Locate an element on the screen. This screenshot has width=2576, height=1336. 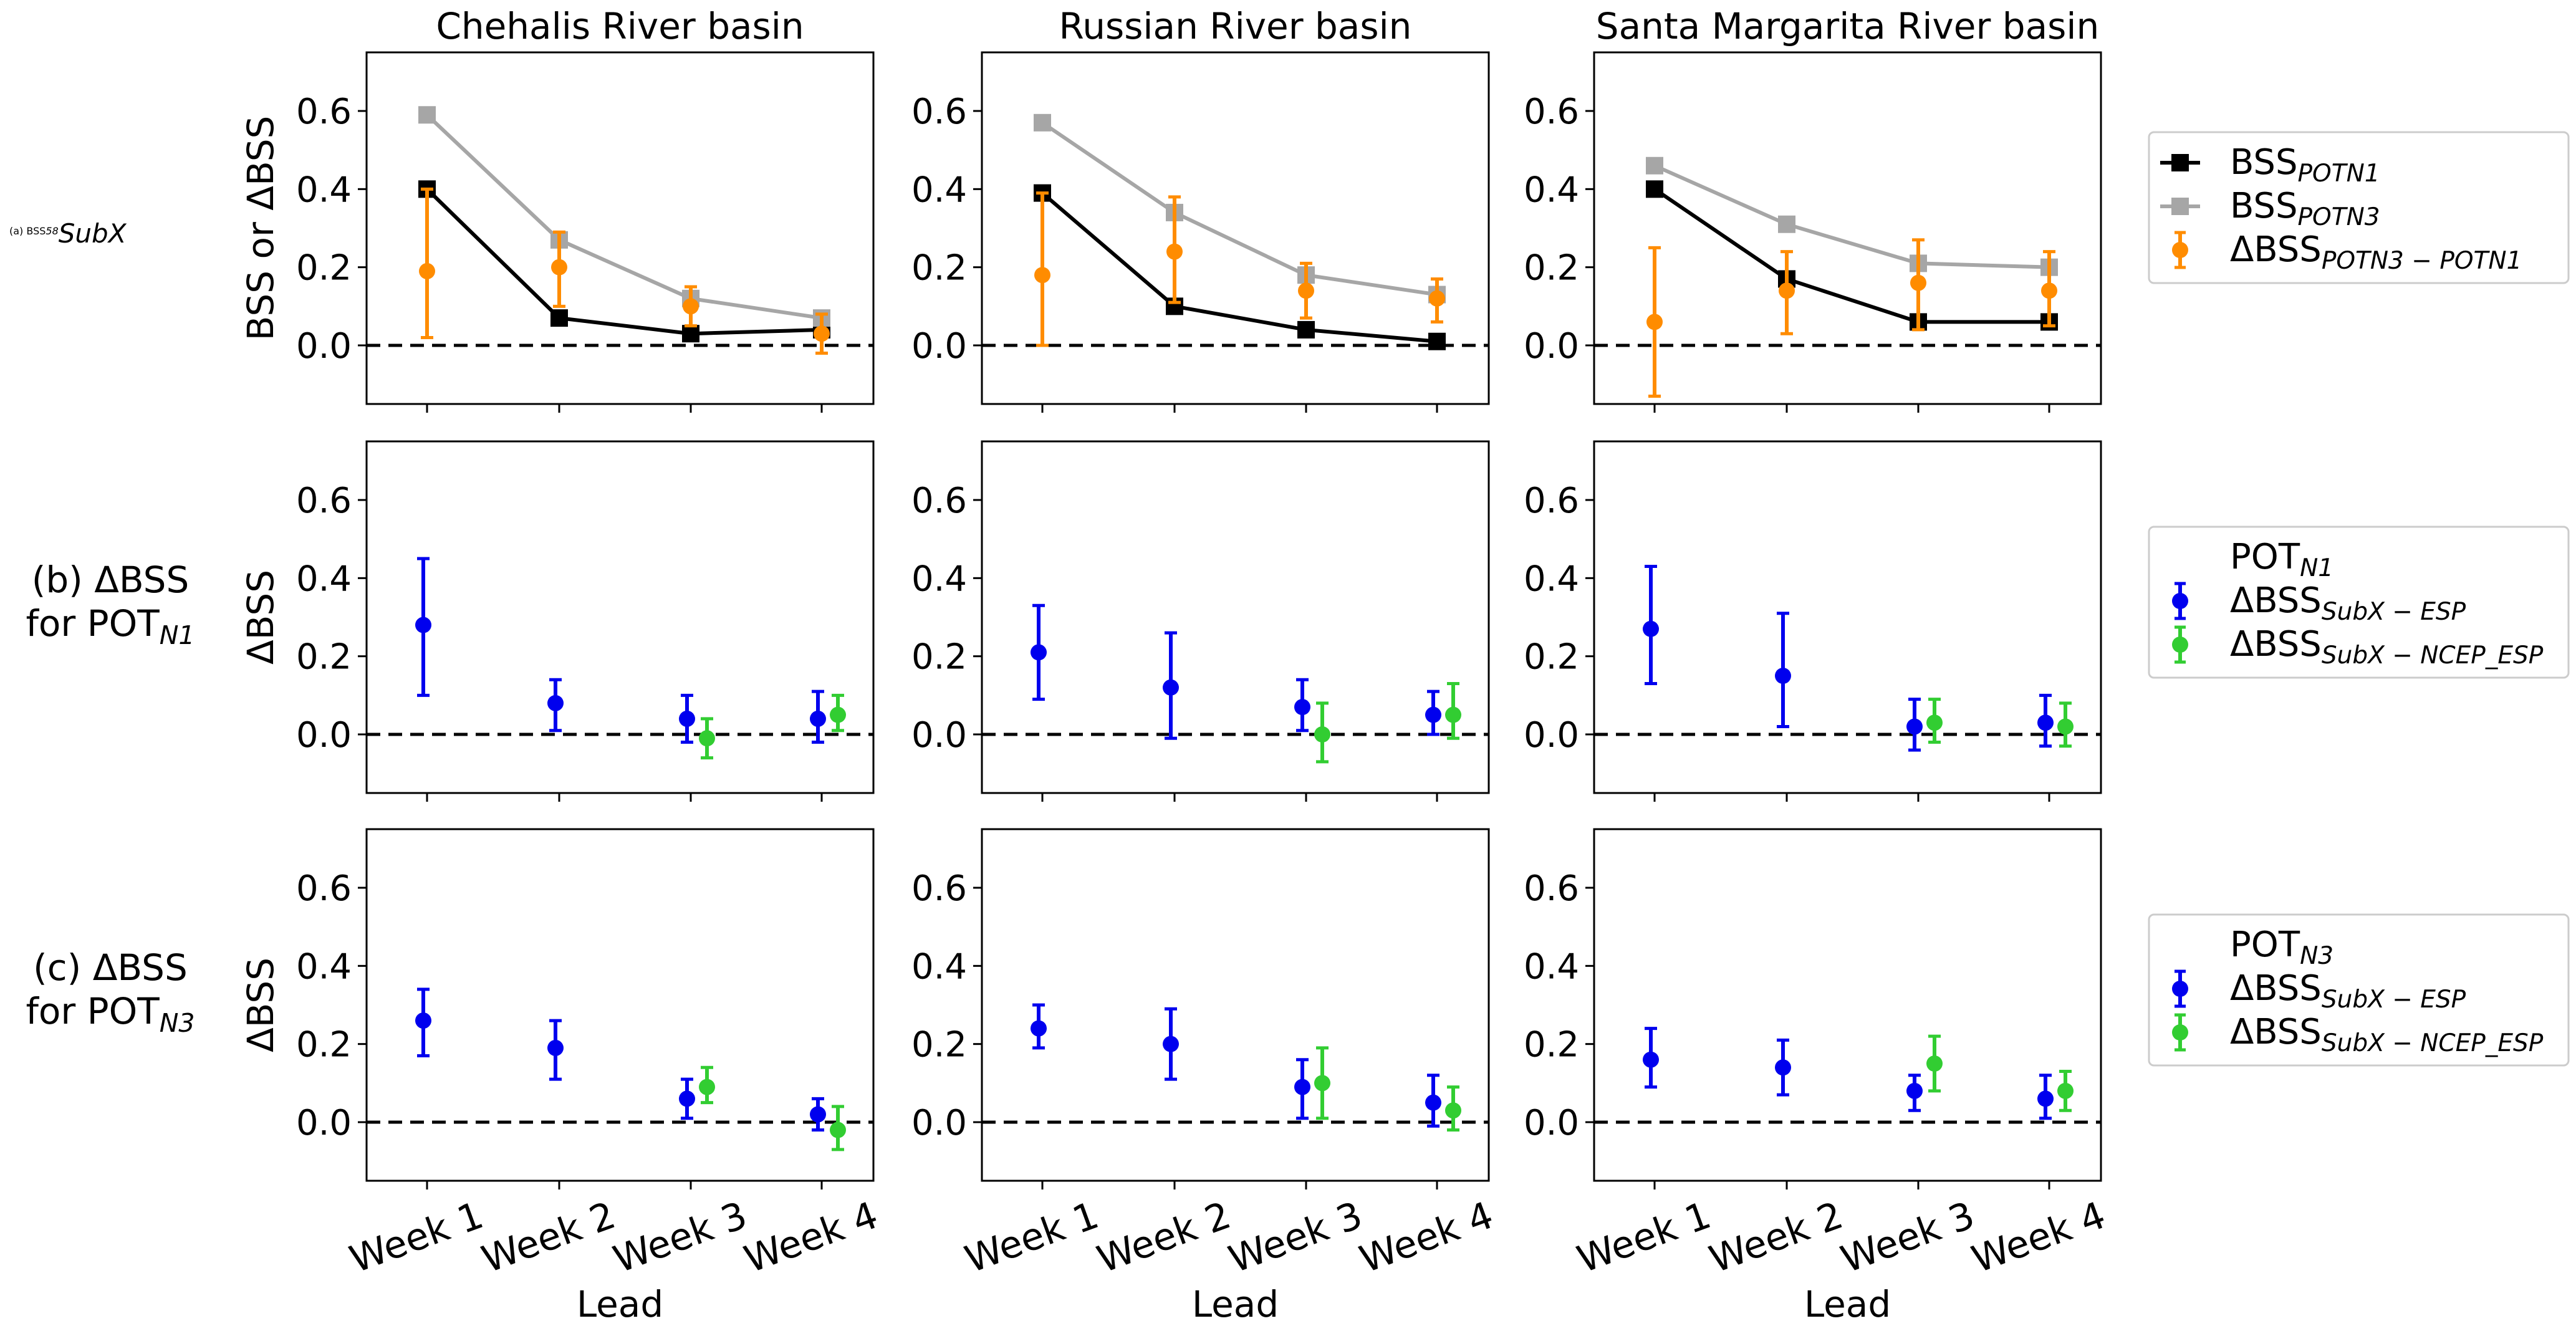
legend-entry-label: ΔBSSPOTN3 − POTN1 is located at coordinates (2376, 252).